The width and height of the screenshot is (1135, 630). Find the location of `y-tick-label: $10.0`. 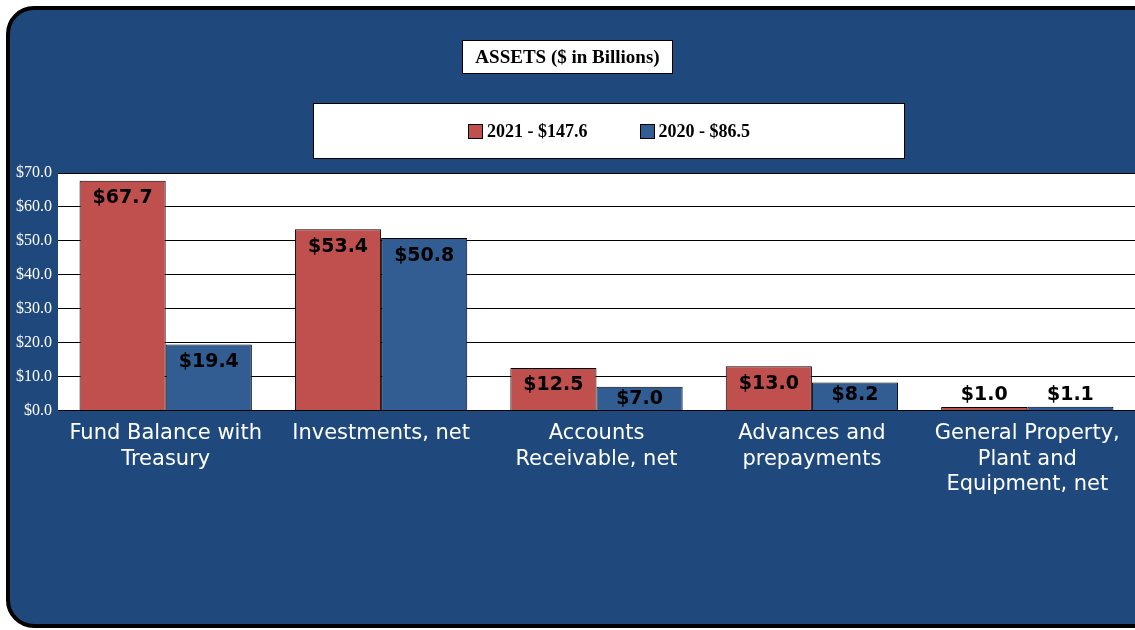

y-tick-label: $10.0 is located at coordinates (34, 375).